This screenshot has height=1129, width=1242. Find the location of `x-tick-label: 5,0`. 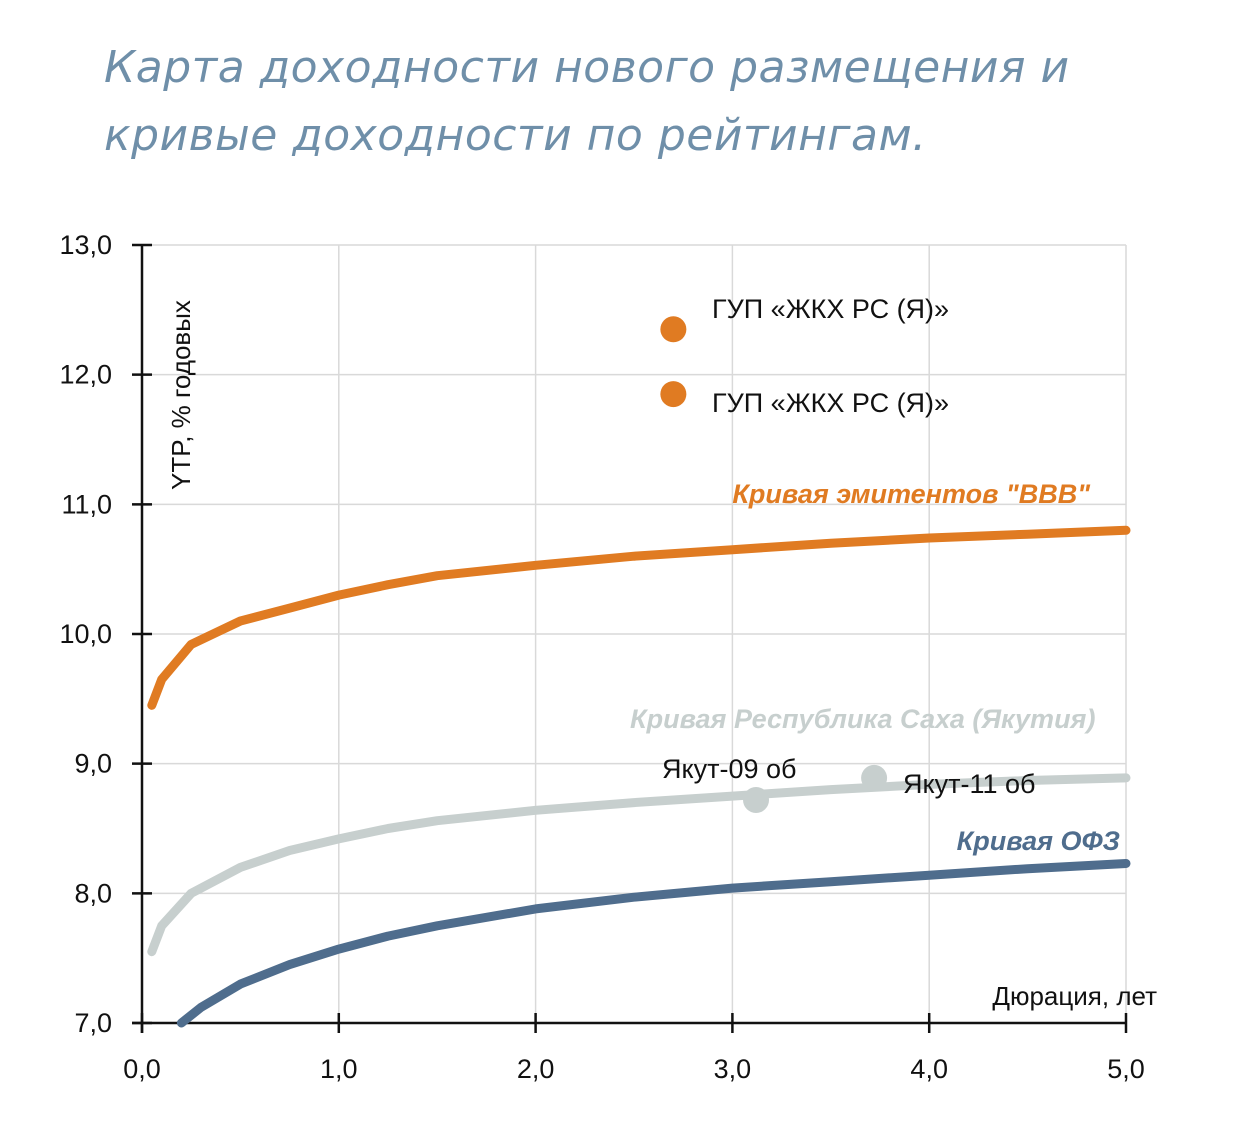

x-tick-label: 5,0 is located at coordinates (1126, 1069).